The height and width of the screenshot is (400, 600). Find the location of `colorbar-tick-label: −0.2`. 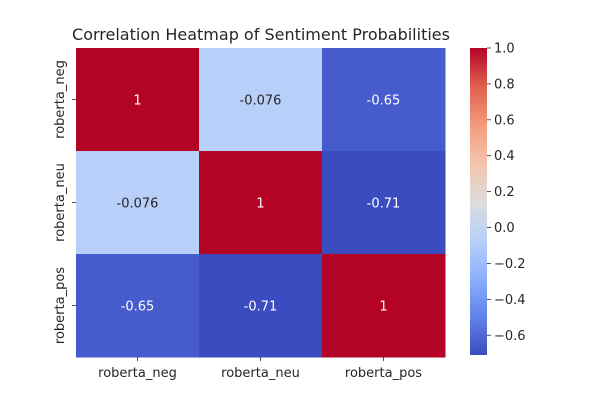

colorbar-tick-label: −0.2 is located at coordinates (510, 264).